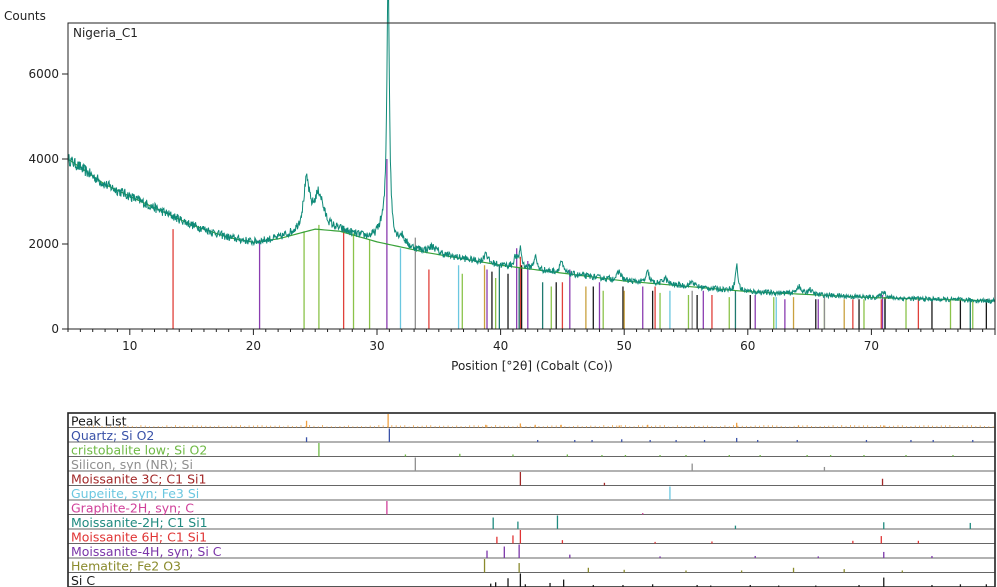 This screenshot has height=587, width=997. I want to click on stick-row-label: Hematite; Fe2 O3, so click(126, 566).